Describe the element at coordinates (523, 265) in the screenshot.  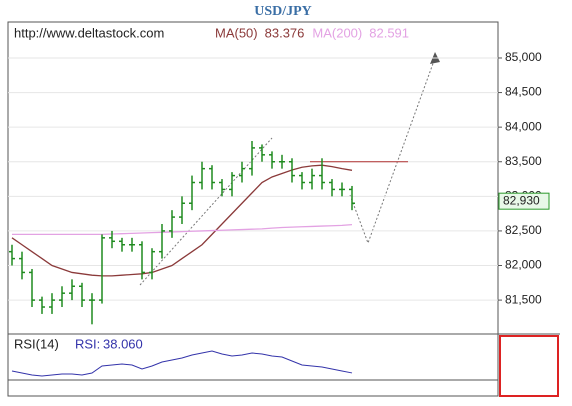
I see `y-tick-label: 82,000` at that location.